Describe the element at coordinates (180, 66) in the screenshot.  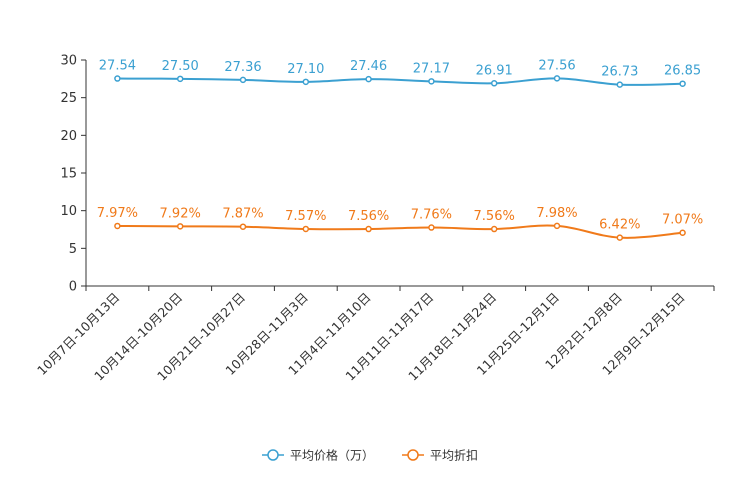
I see `data-label: 27.50` at that location.